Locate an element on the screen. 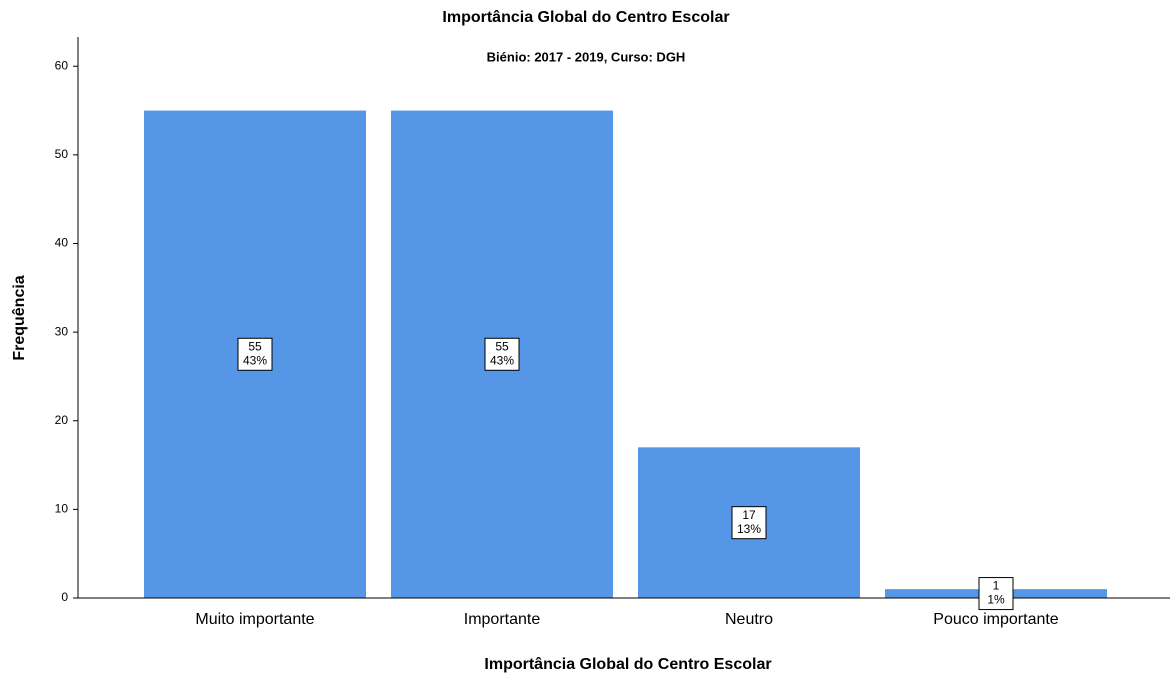 The width and height of the screenshot is (1172, 680). y-axis-label: Frequência is located at coordinates (19, 317).